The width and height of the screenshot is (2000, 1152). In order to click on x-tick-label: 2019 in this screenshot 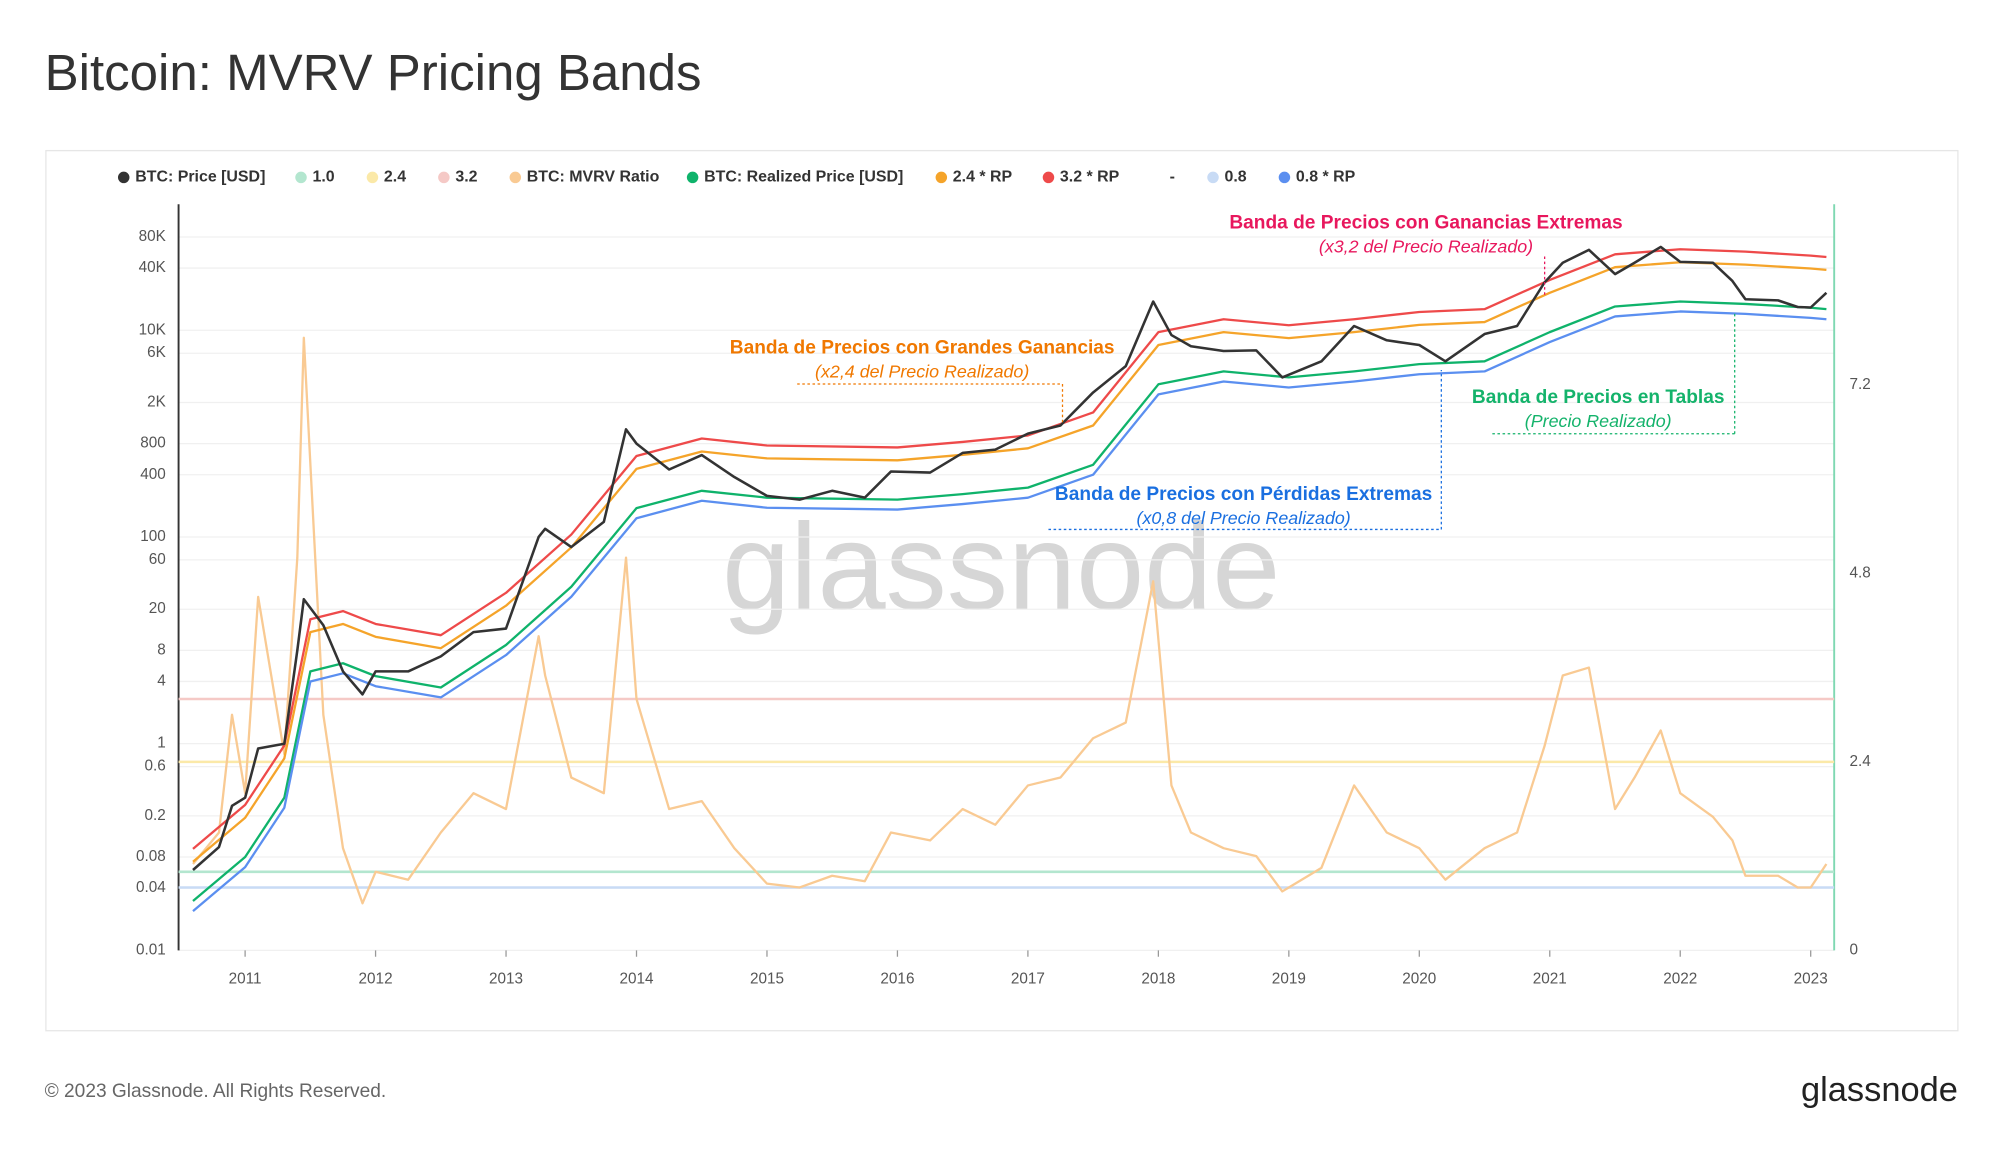, I will do `click(1289, 979)`.